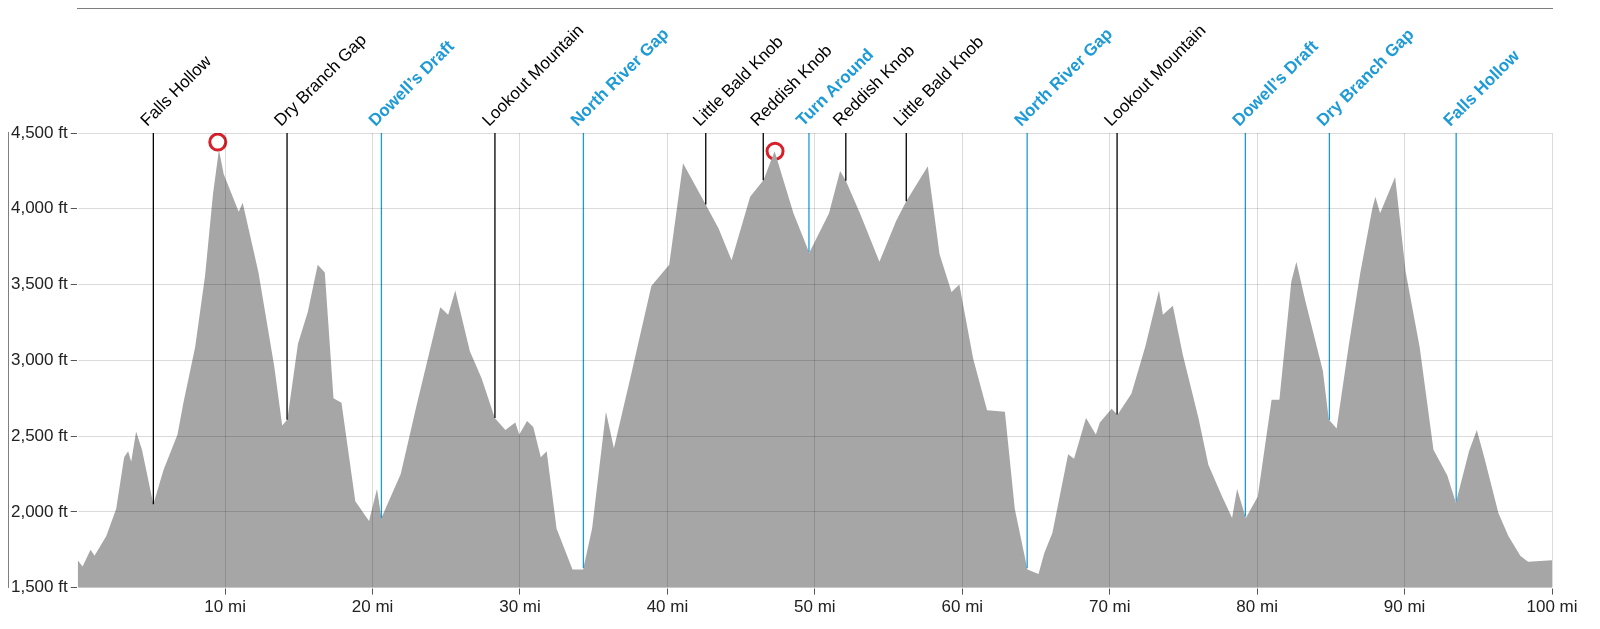  What do you see at coordinates (667, 607) in the screenshot?
I see `x-tick-label: 40 mi` at bounding box center [667, 607].